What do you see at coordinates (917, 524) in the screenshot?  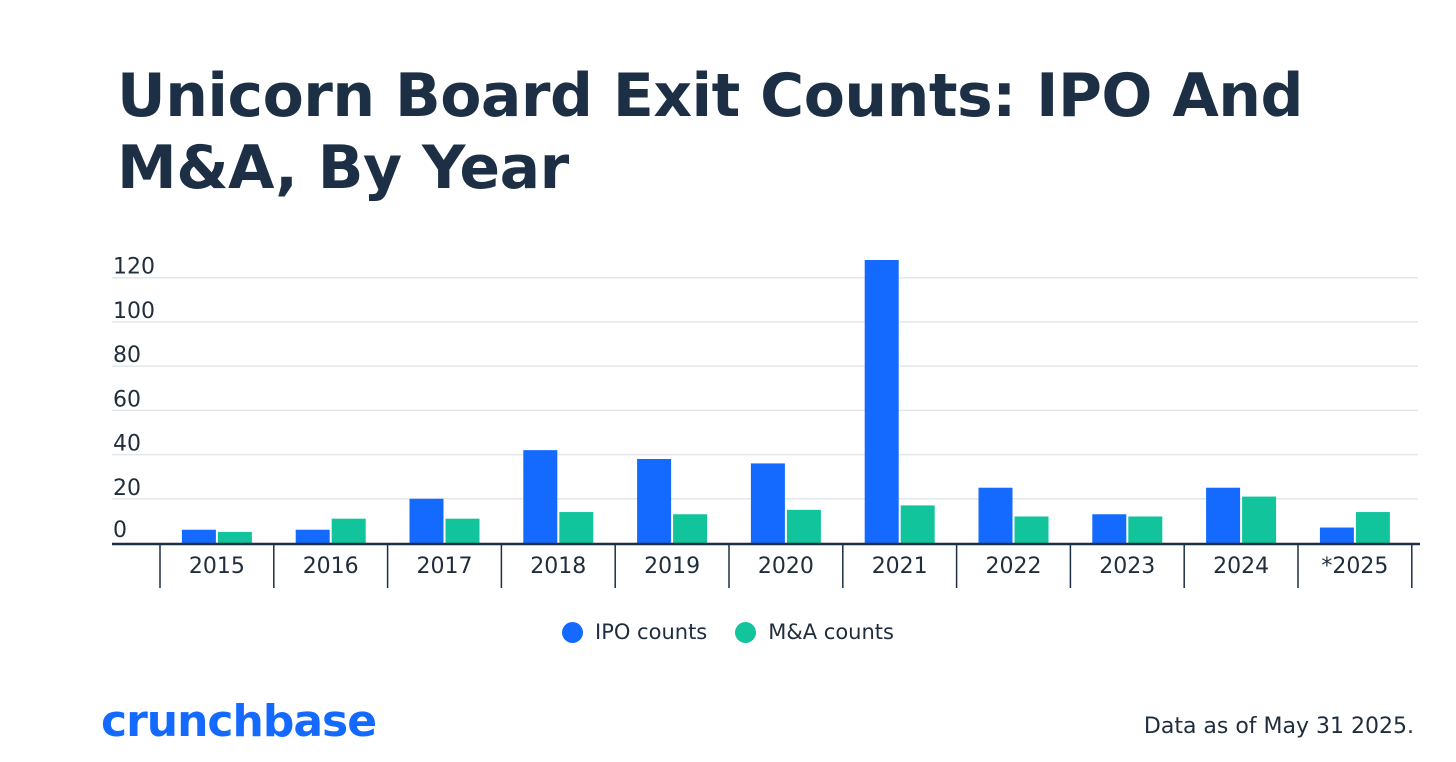 I see `bar-ma-2021` at bounding box center [917, 524].